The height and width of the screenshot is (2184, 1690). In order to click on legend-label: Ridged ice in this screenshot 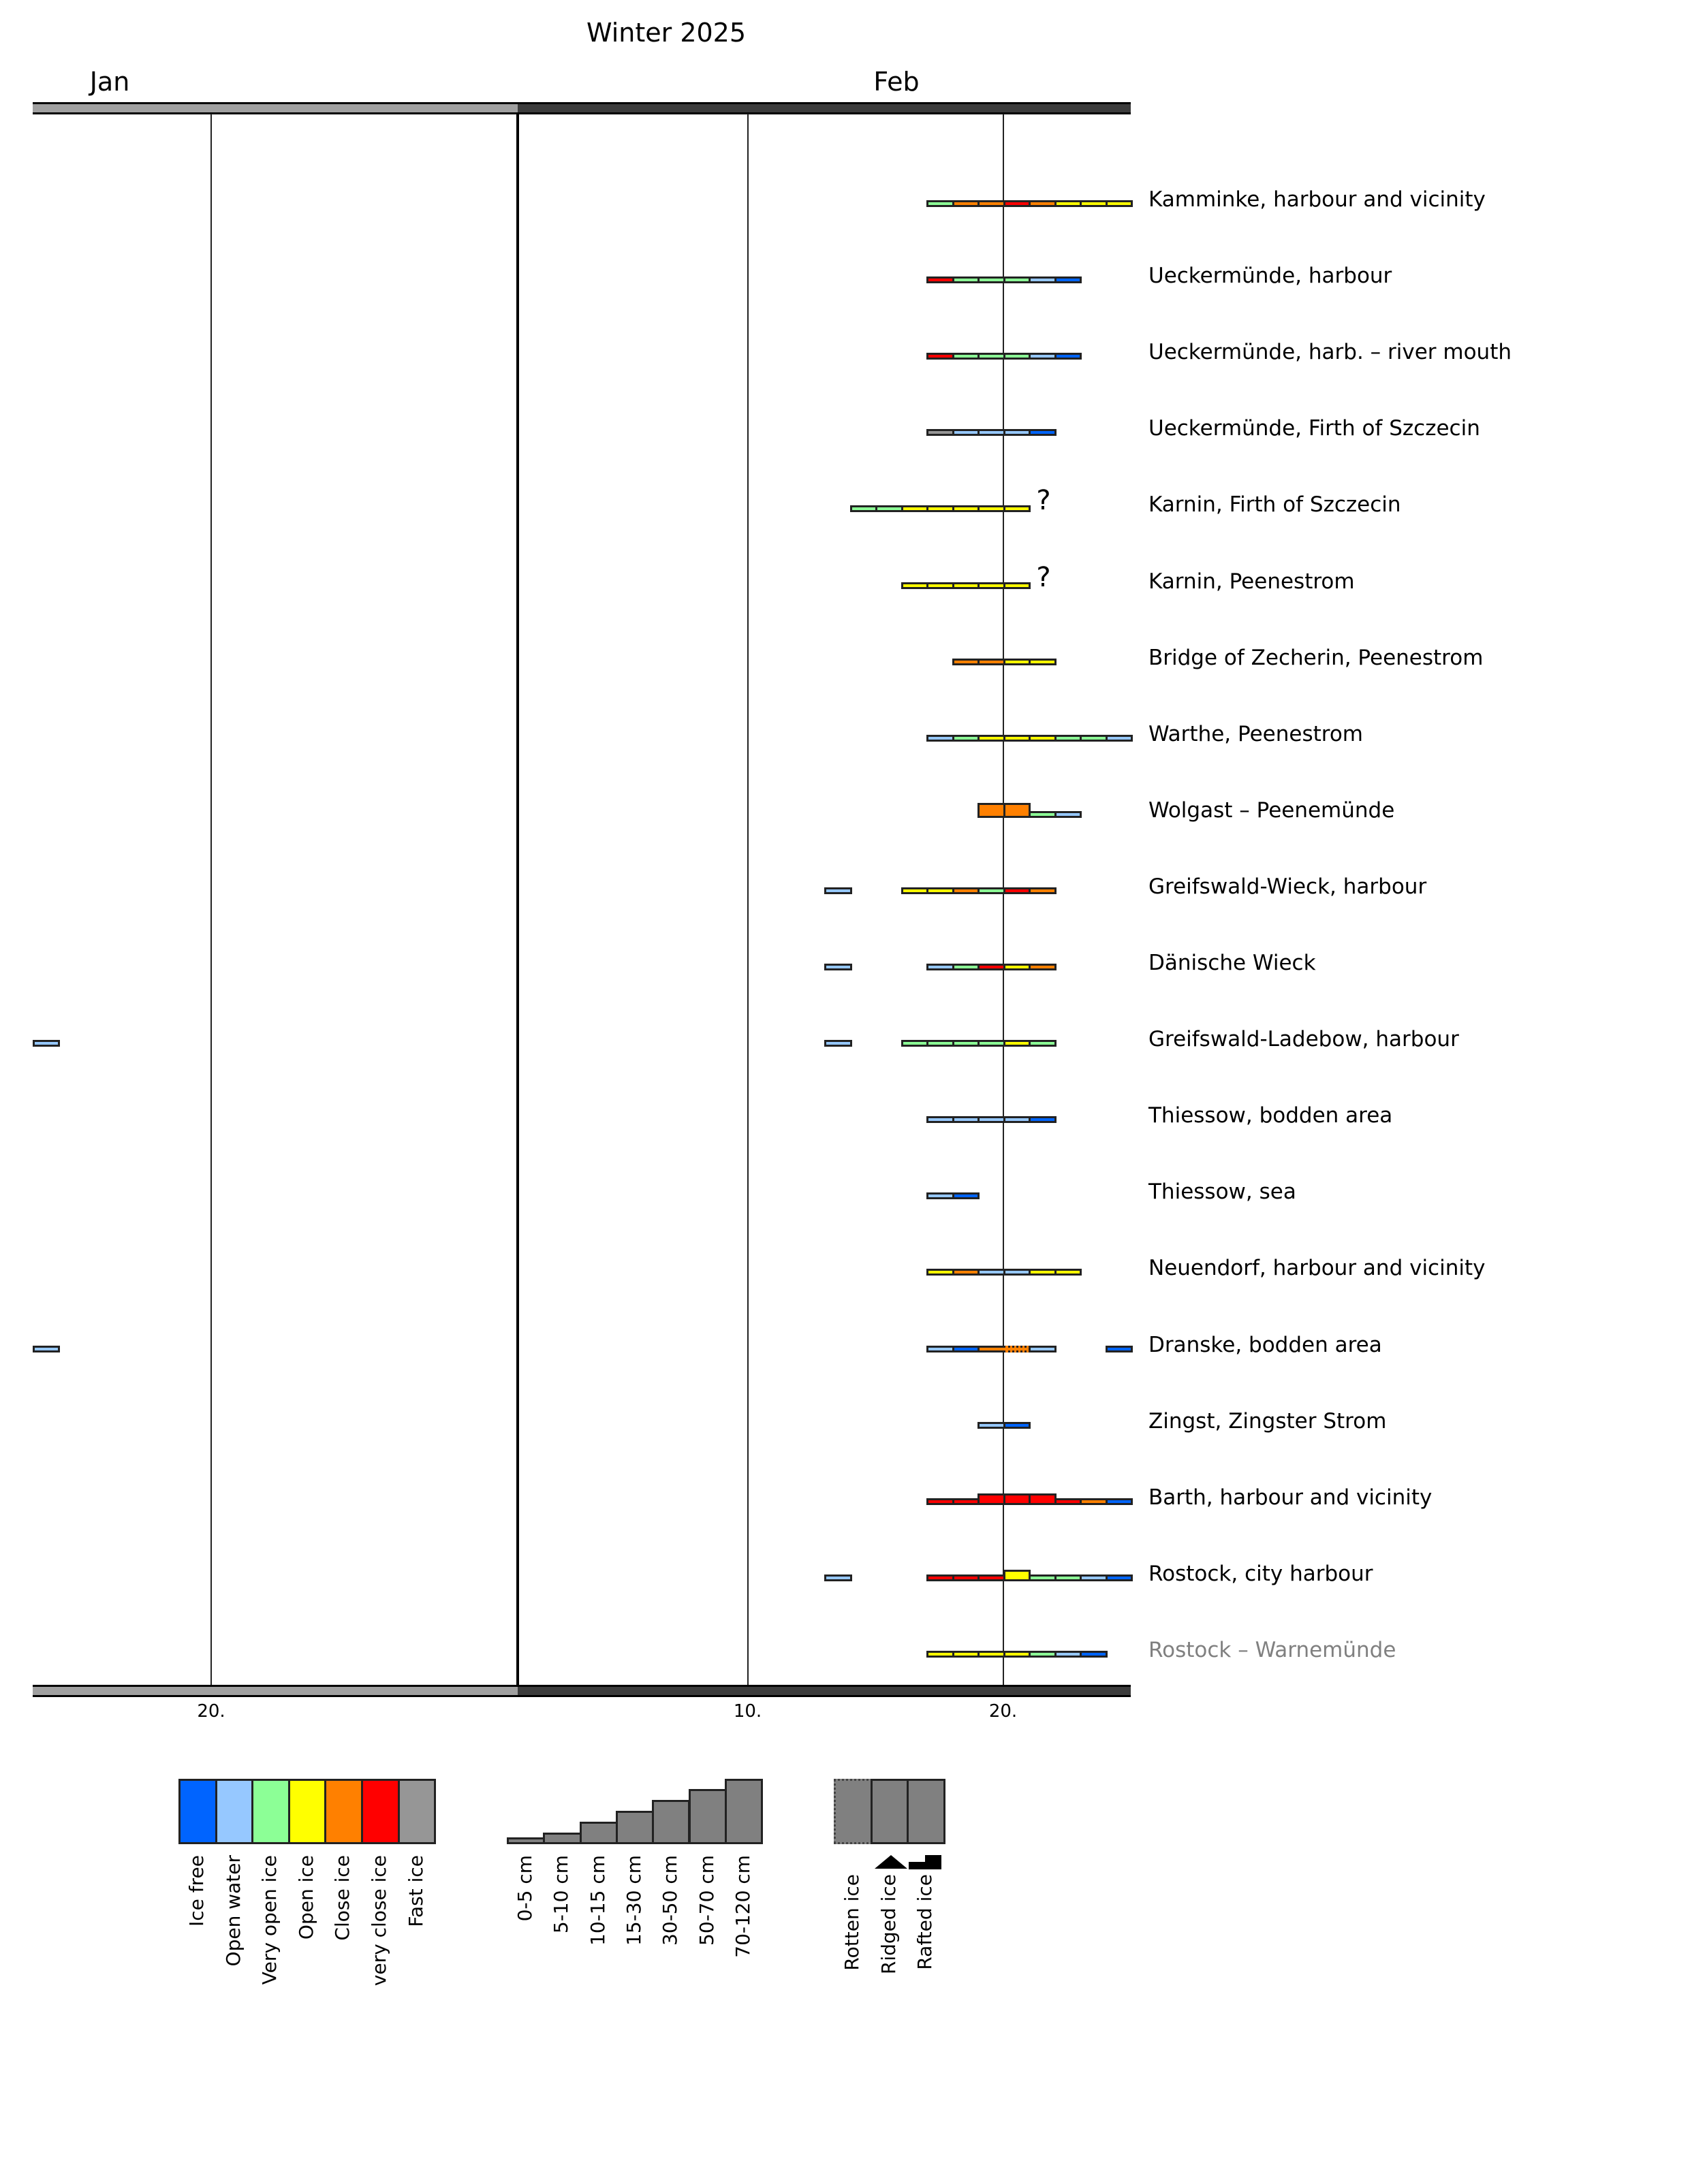, I will do `click(888, 1924)`.